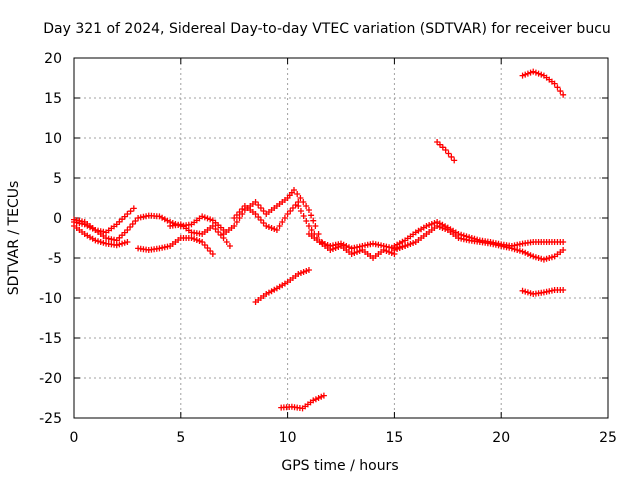 The width and height of the screenshot is (640, 480). I want to click on series-track-p, so click(543, 83).